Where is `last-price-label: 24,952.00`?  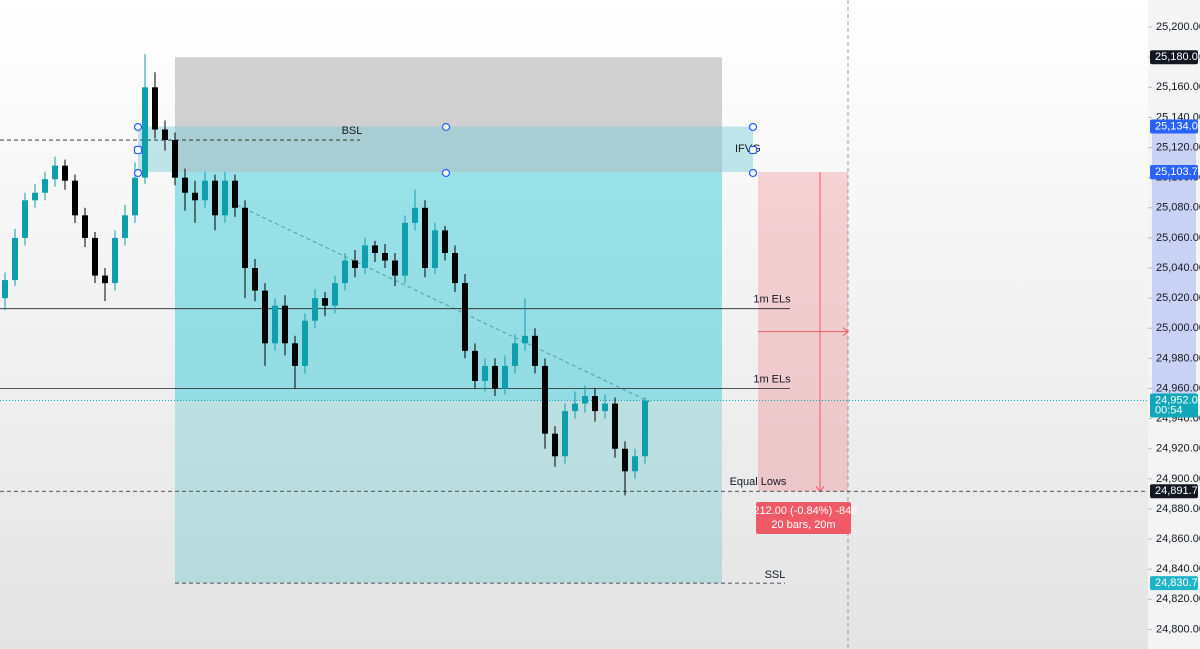
last-price-label: 24,952.00 is located at coordinates (1177, 400).